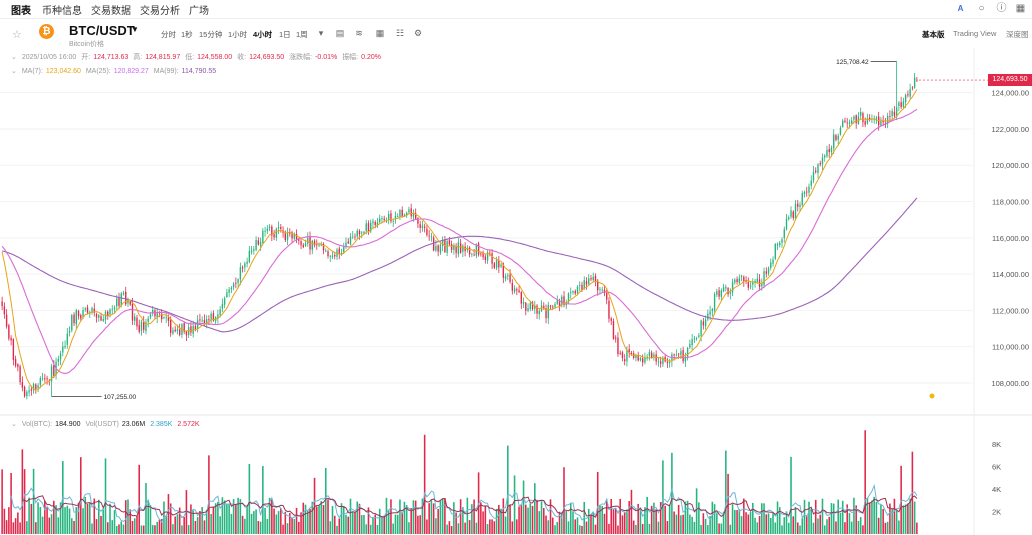 This screenshot has height=535, width=1032. What do you see at coordinates (380, 33) in the screenshot?
I see `template-icon: ▦` at bounding box center [380, 33].